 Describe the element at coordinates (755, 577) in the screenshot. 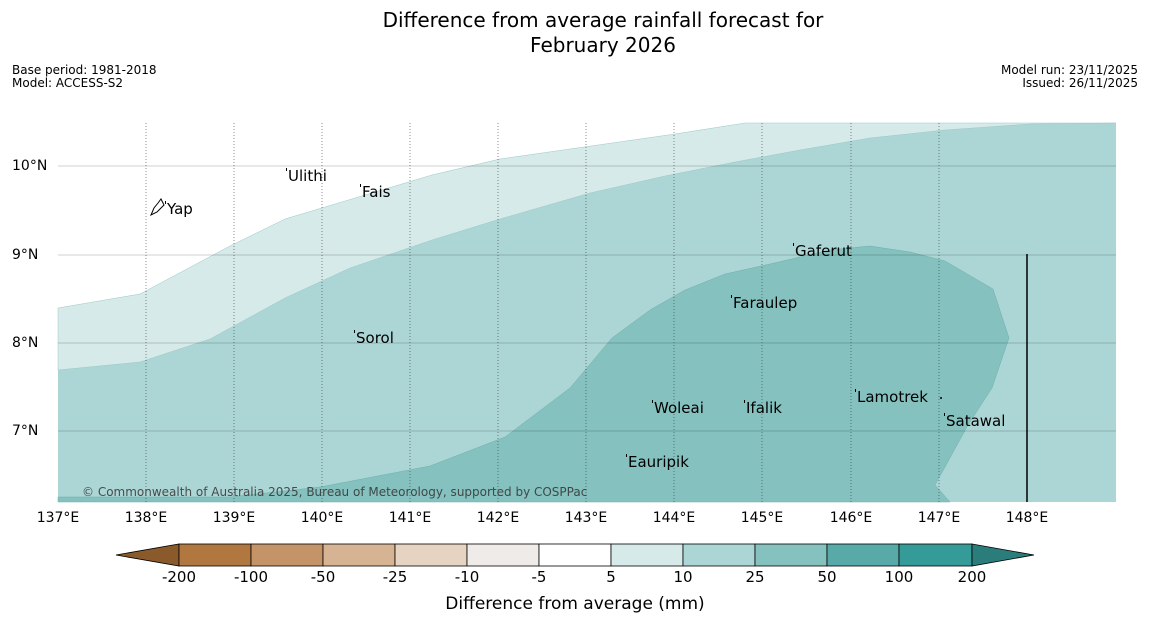

I see `colorbar-label-8: 25` at that location.